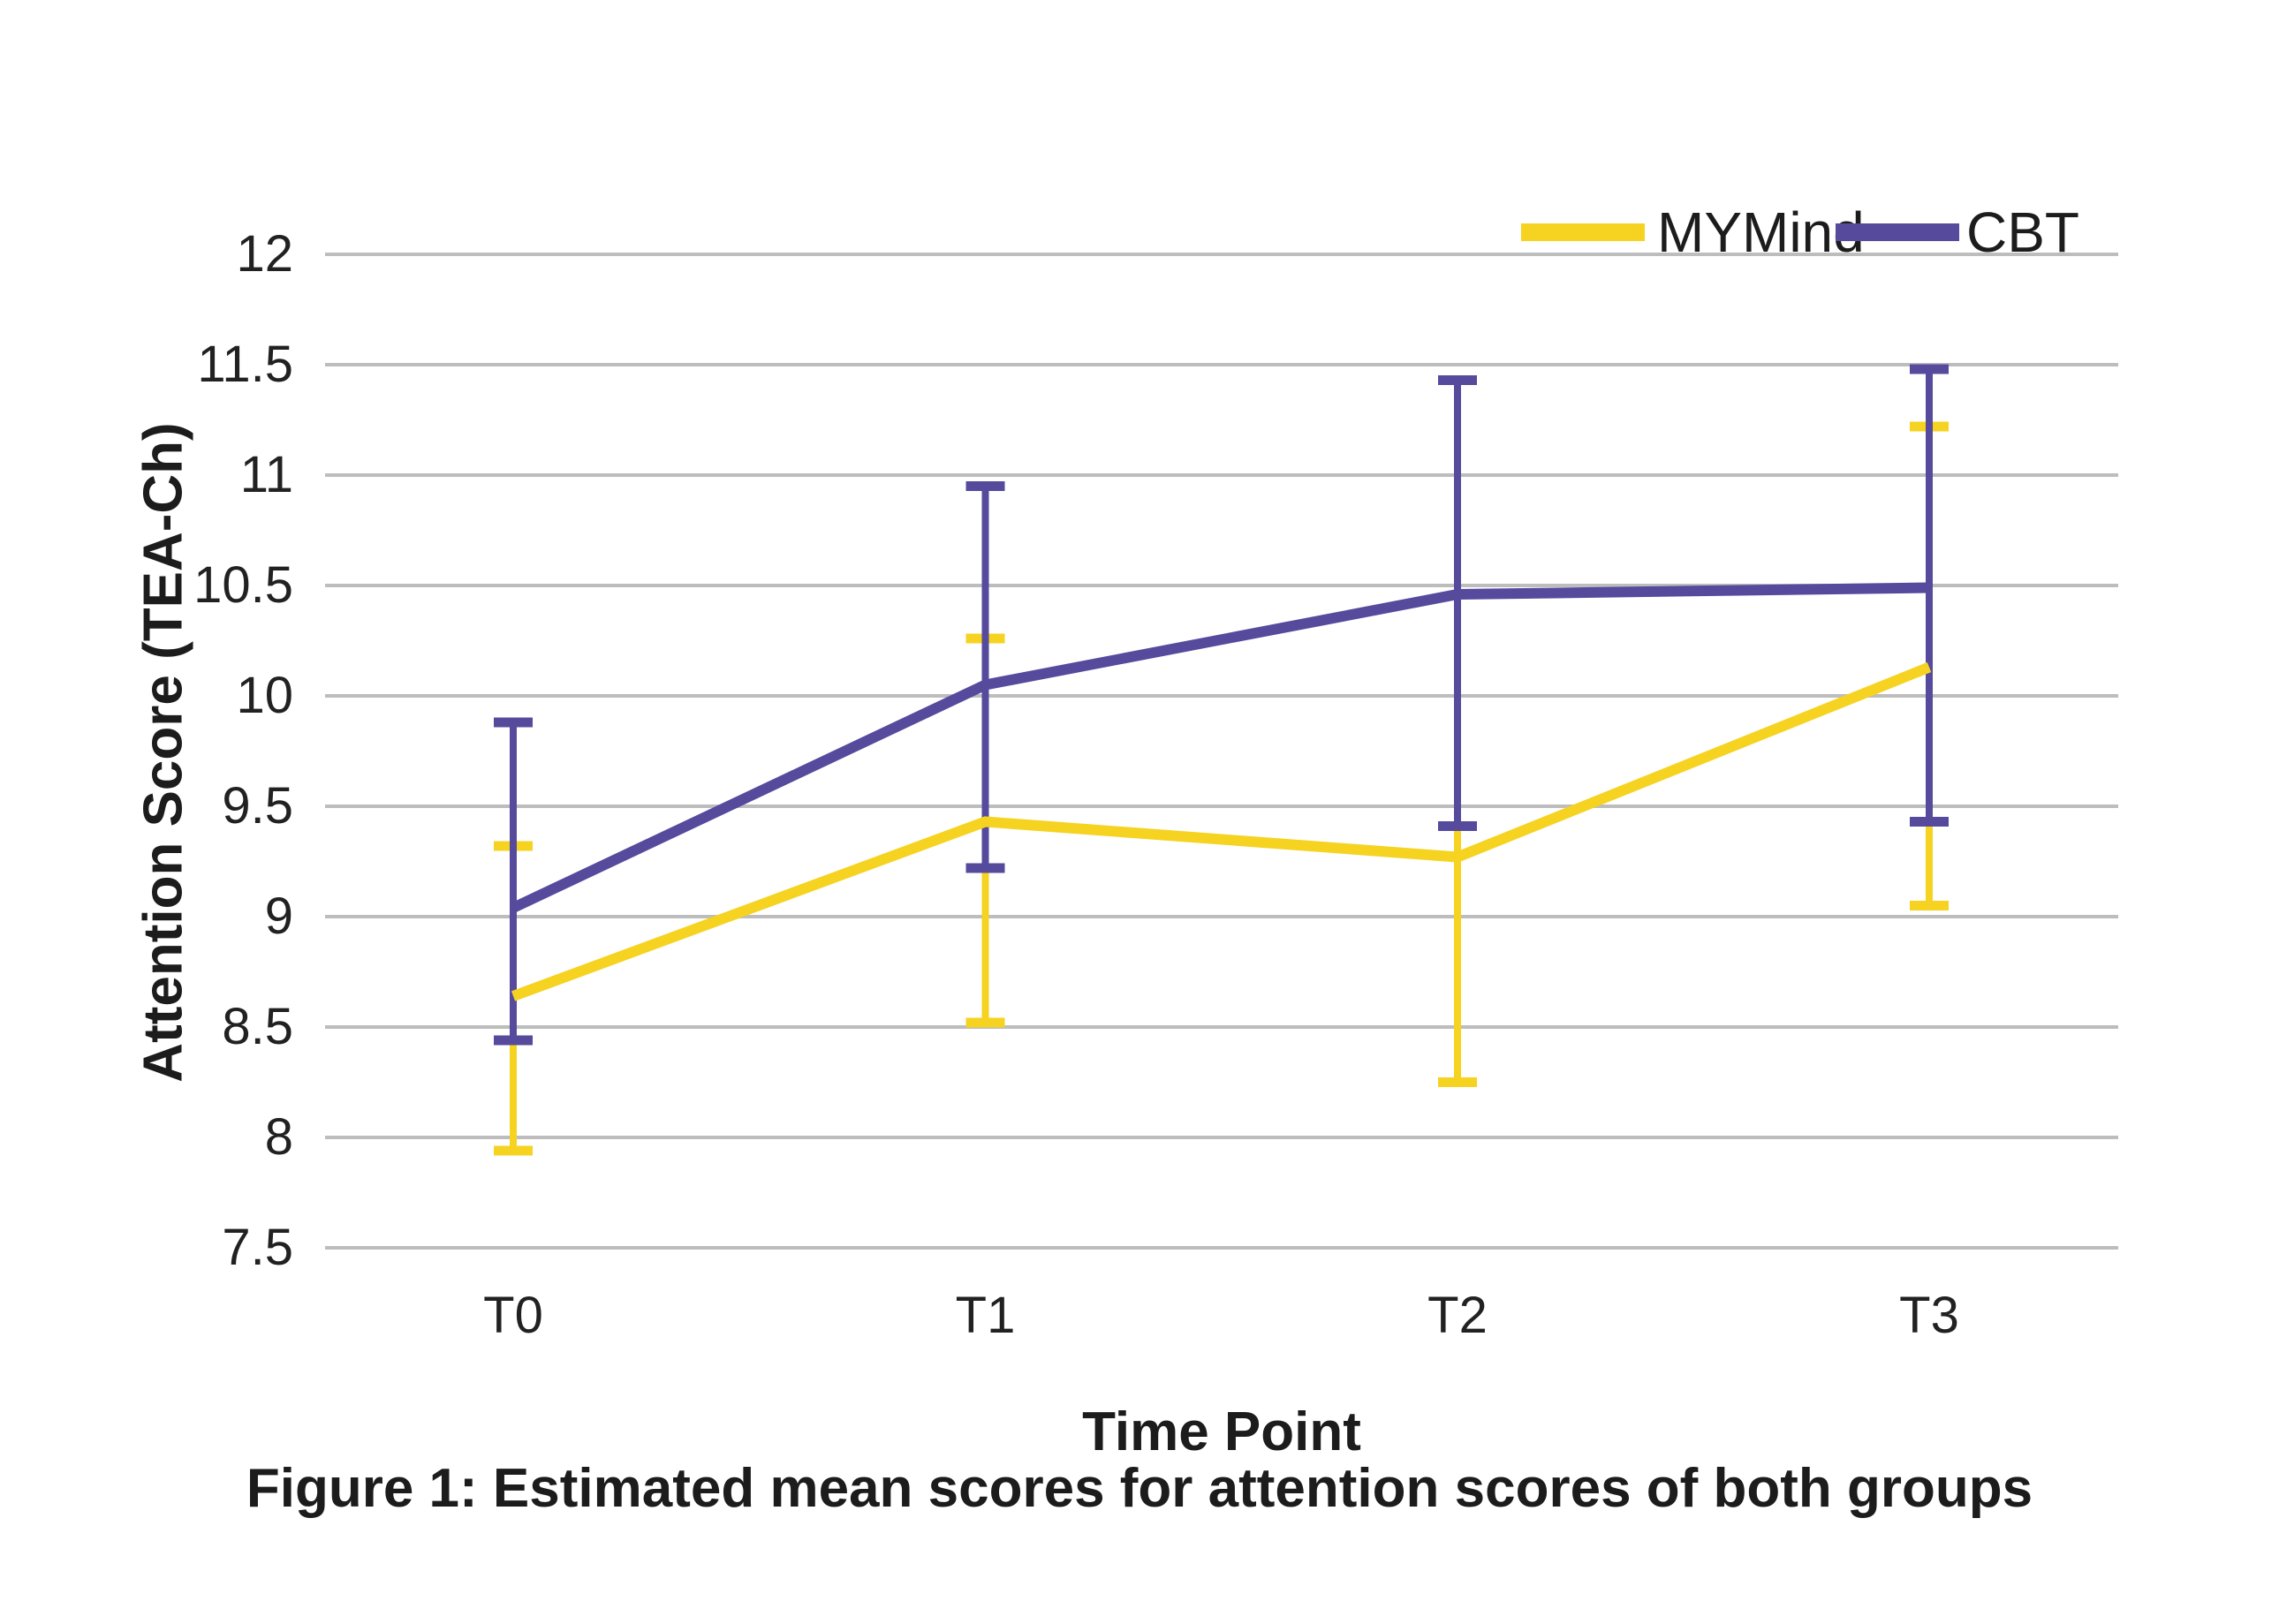  Describe the element at coordinates (278, 916) in the screenshot. I see `y-tick-9: 9` at that location.